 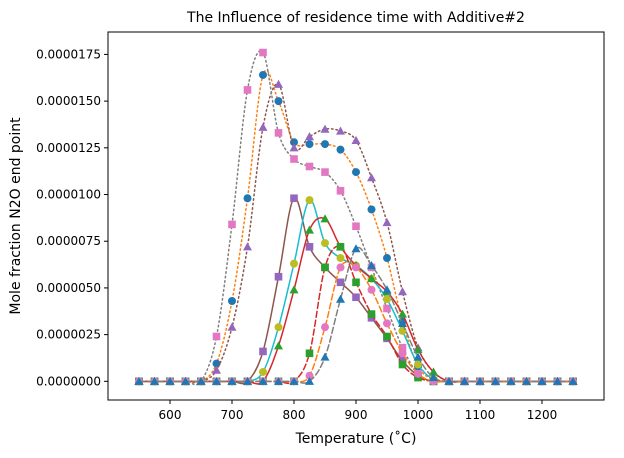 What do you see at coordinates (68, 54) in the screenshot?
I see `y-tick-label: 0.0000175` at bounding box center [68, 54].